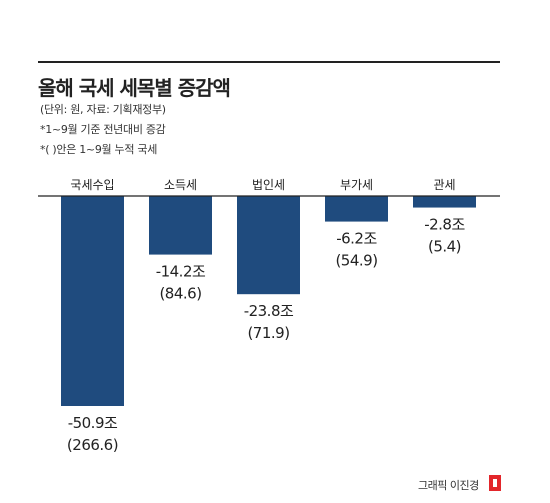  What do you see at coordinates (180, 294) in the screenshot?
I see `cumulative-label: (84.6)` at bounding box center [180, 294].